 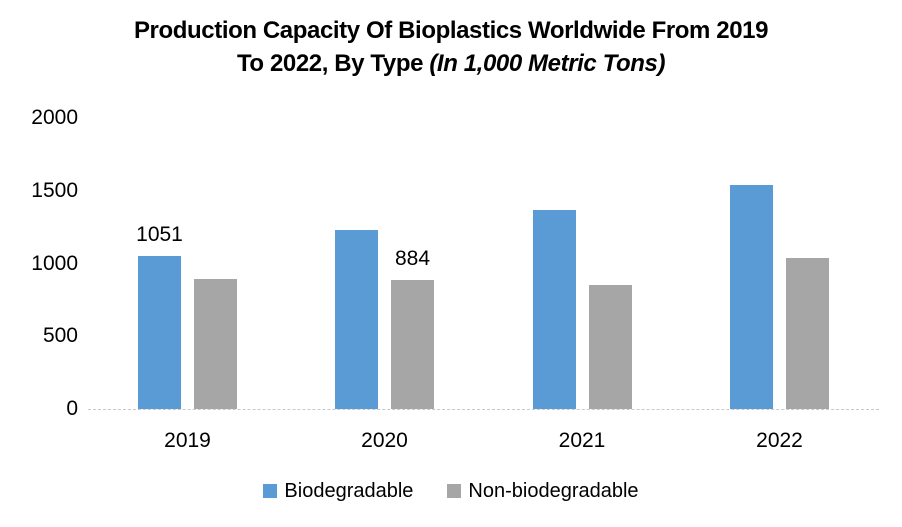 I want to click on legend-label-biodegradable: Biodegradable, so click(x=349, y=491).